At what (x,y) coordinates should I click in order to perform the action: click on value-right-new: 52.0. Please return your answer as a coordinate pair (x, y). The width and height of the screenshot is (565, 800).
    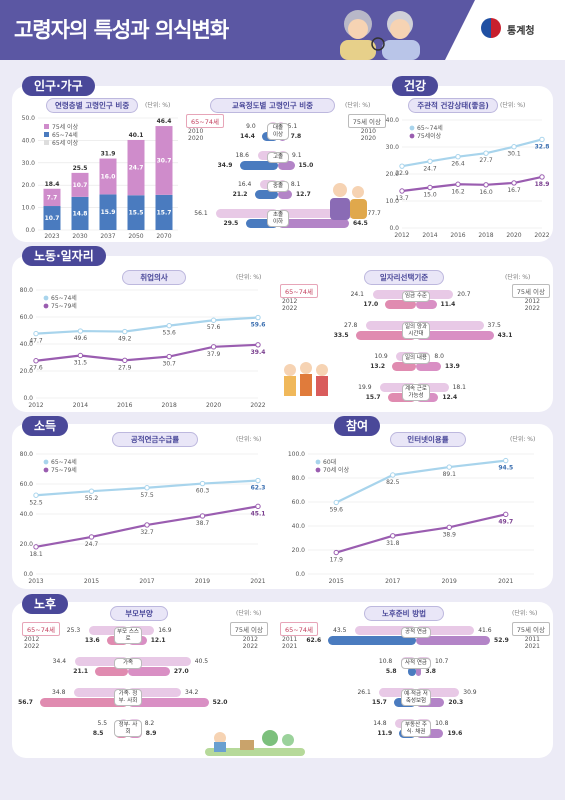
    Looking at the image, I should click on (220, 702).